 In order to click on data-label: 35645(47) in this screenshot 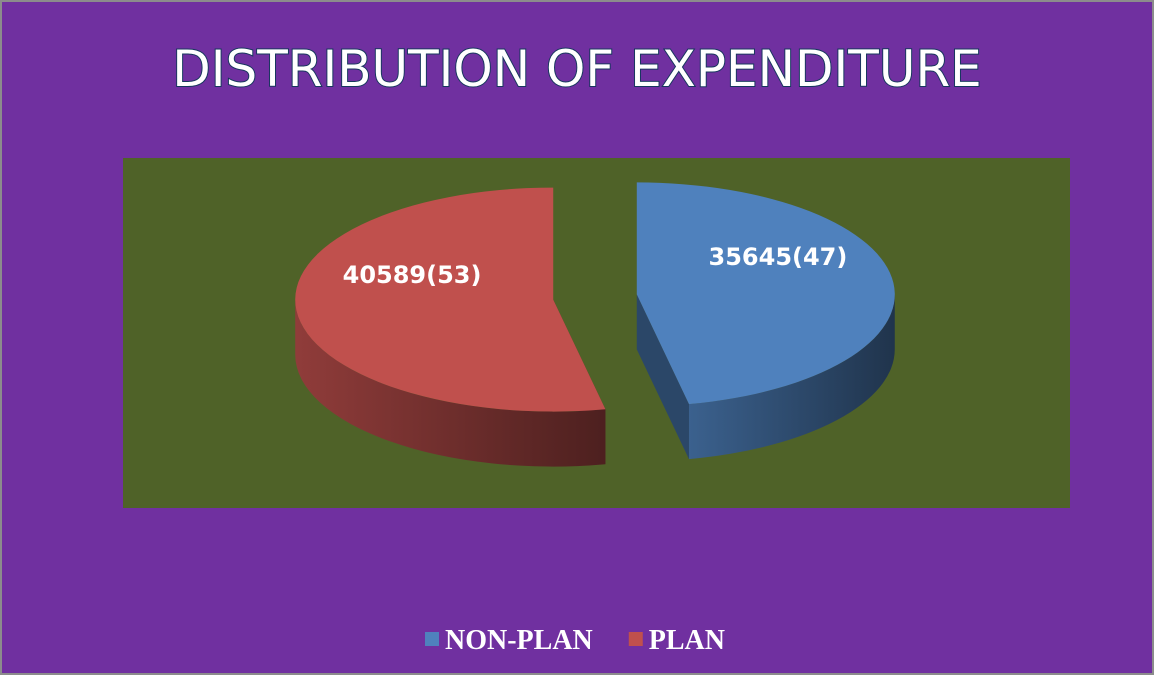, I will do `click(778, 257)`.